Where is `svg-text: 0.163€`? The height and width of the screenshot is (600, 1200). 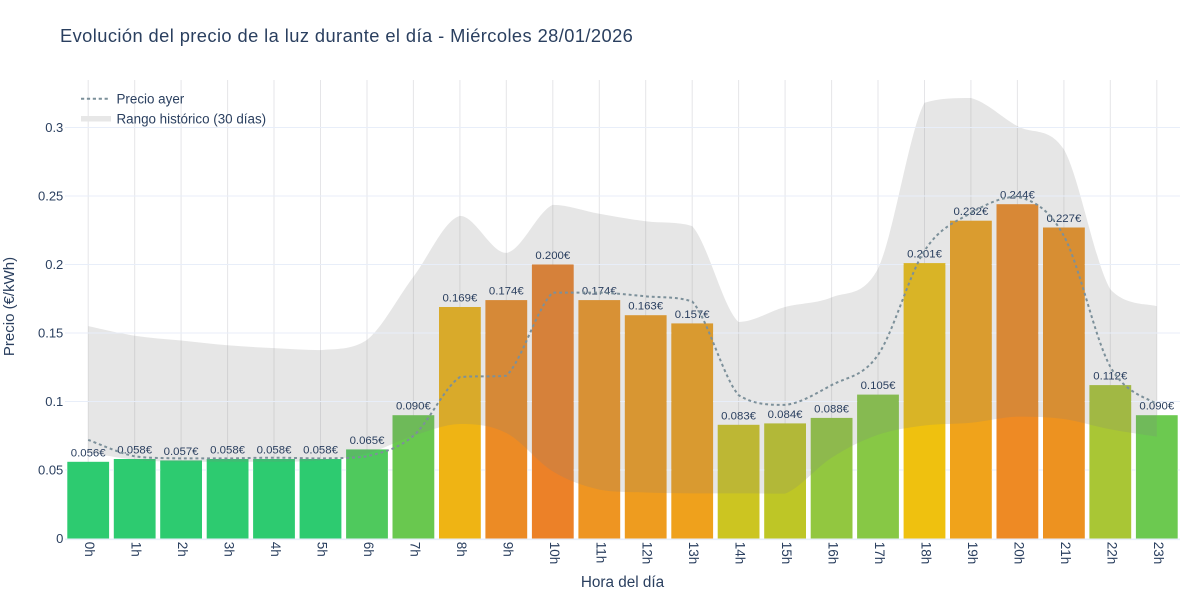
svg-text: 0.163€ is located at coordinates (646, 307).